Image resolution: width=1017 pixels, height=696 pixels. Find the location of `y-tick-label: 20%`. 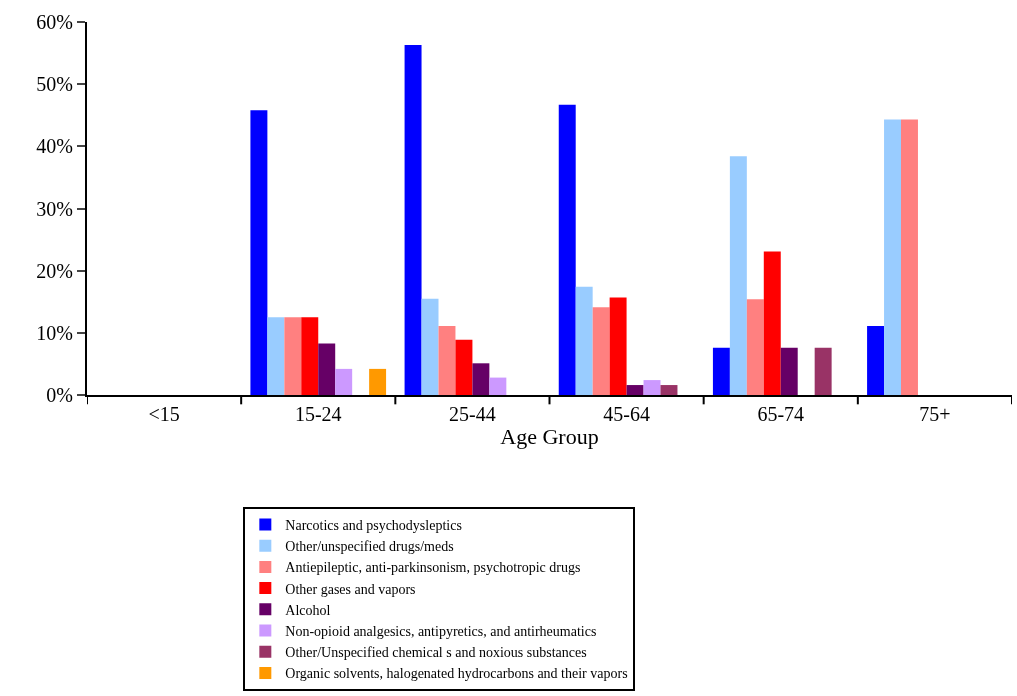

y-tick-label: 20% is located at coordinates (54, 270).